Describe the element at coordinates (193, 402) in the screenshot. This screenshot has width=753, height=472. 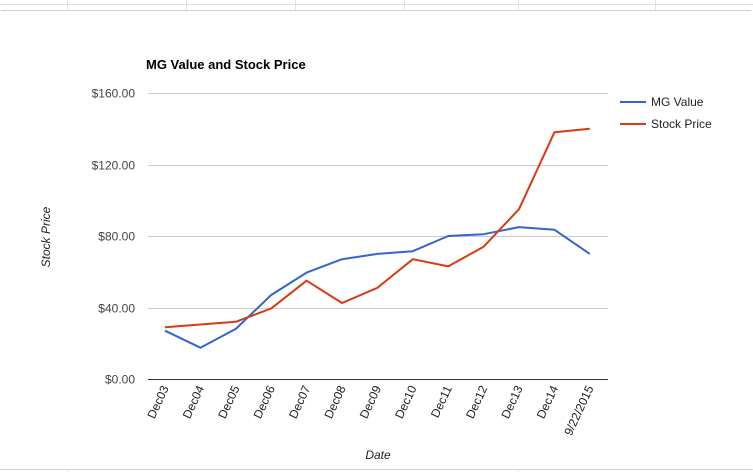
I see `x-tick-label: Dec04` at that location.